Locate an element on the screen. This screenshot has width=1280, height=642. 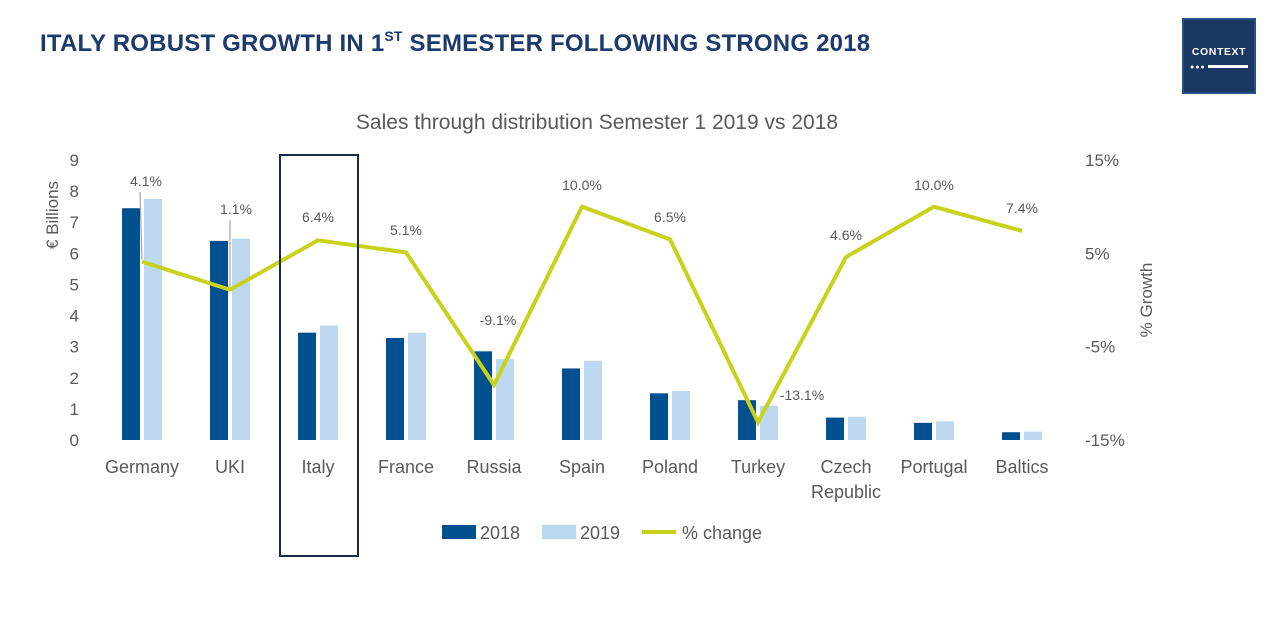
y2-axis-ticks: 15% 5% -5% -15% is located at coordinates (1105, 300).